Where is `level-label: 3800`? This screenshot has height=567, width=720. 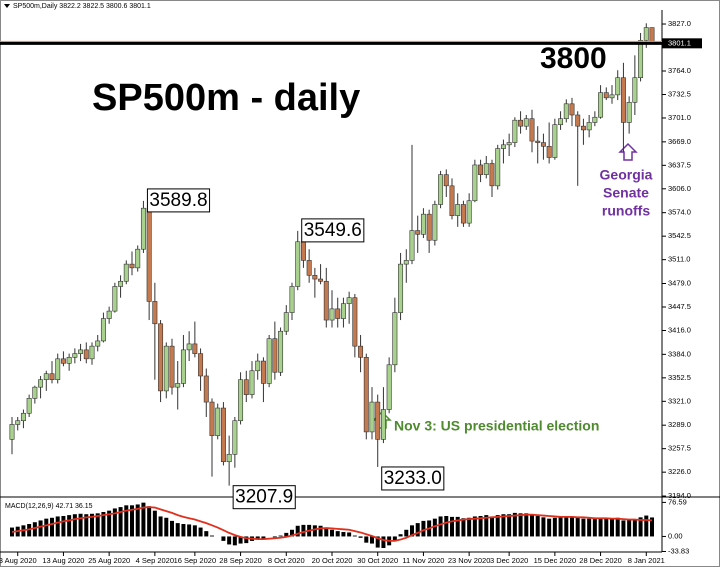
level-label: 3800 is located at coordinates (573, 58).